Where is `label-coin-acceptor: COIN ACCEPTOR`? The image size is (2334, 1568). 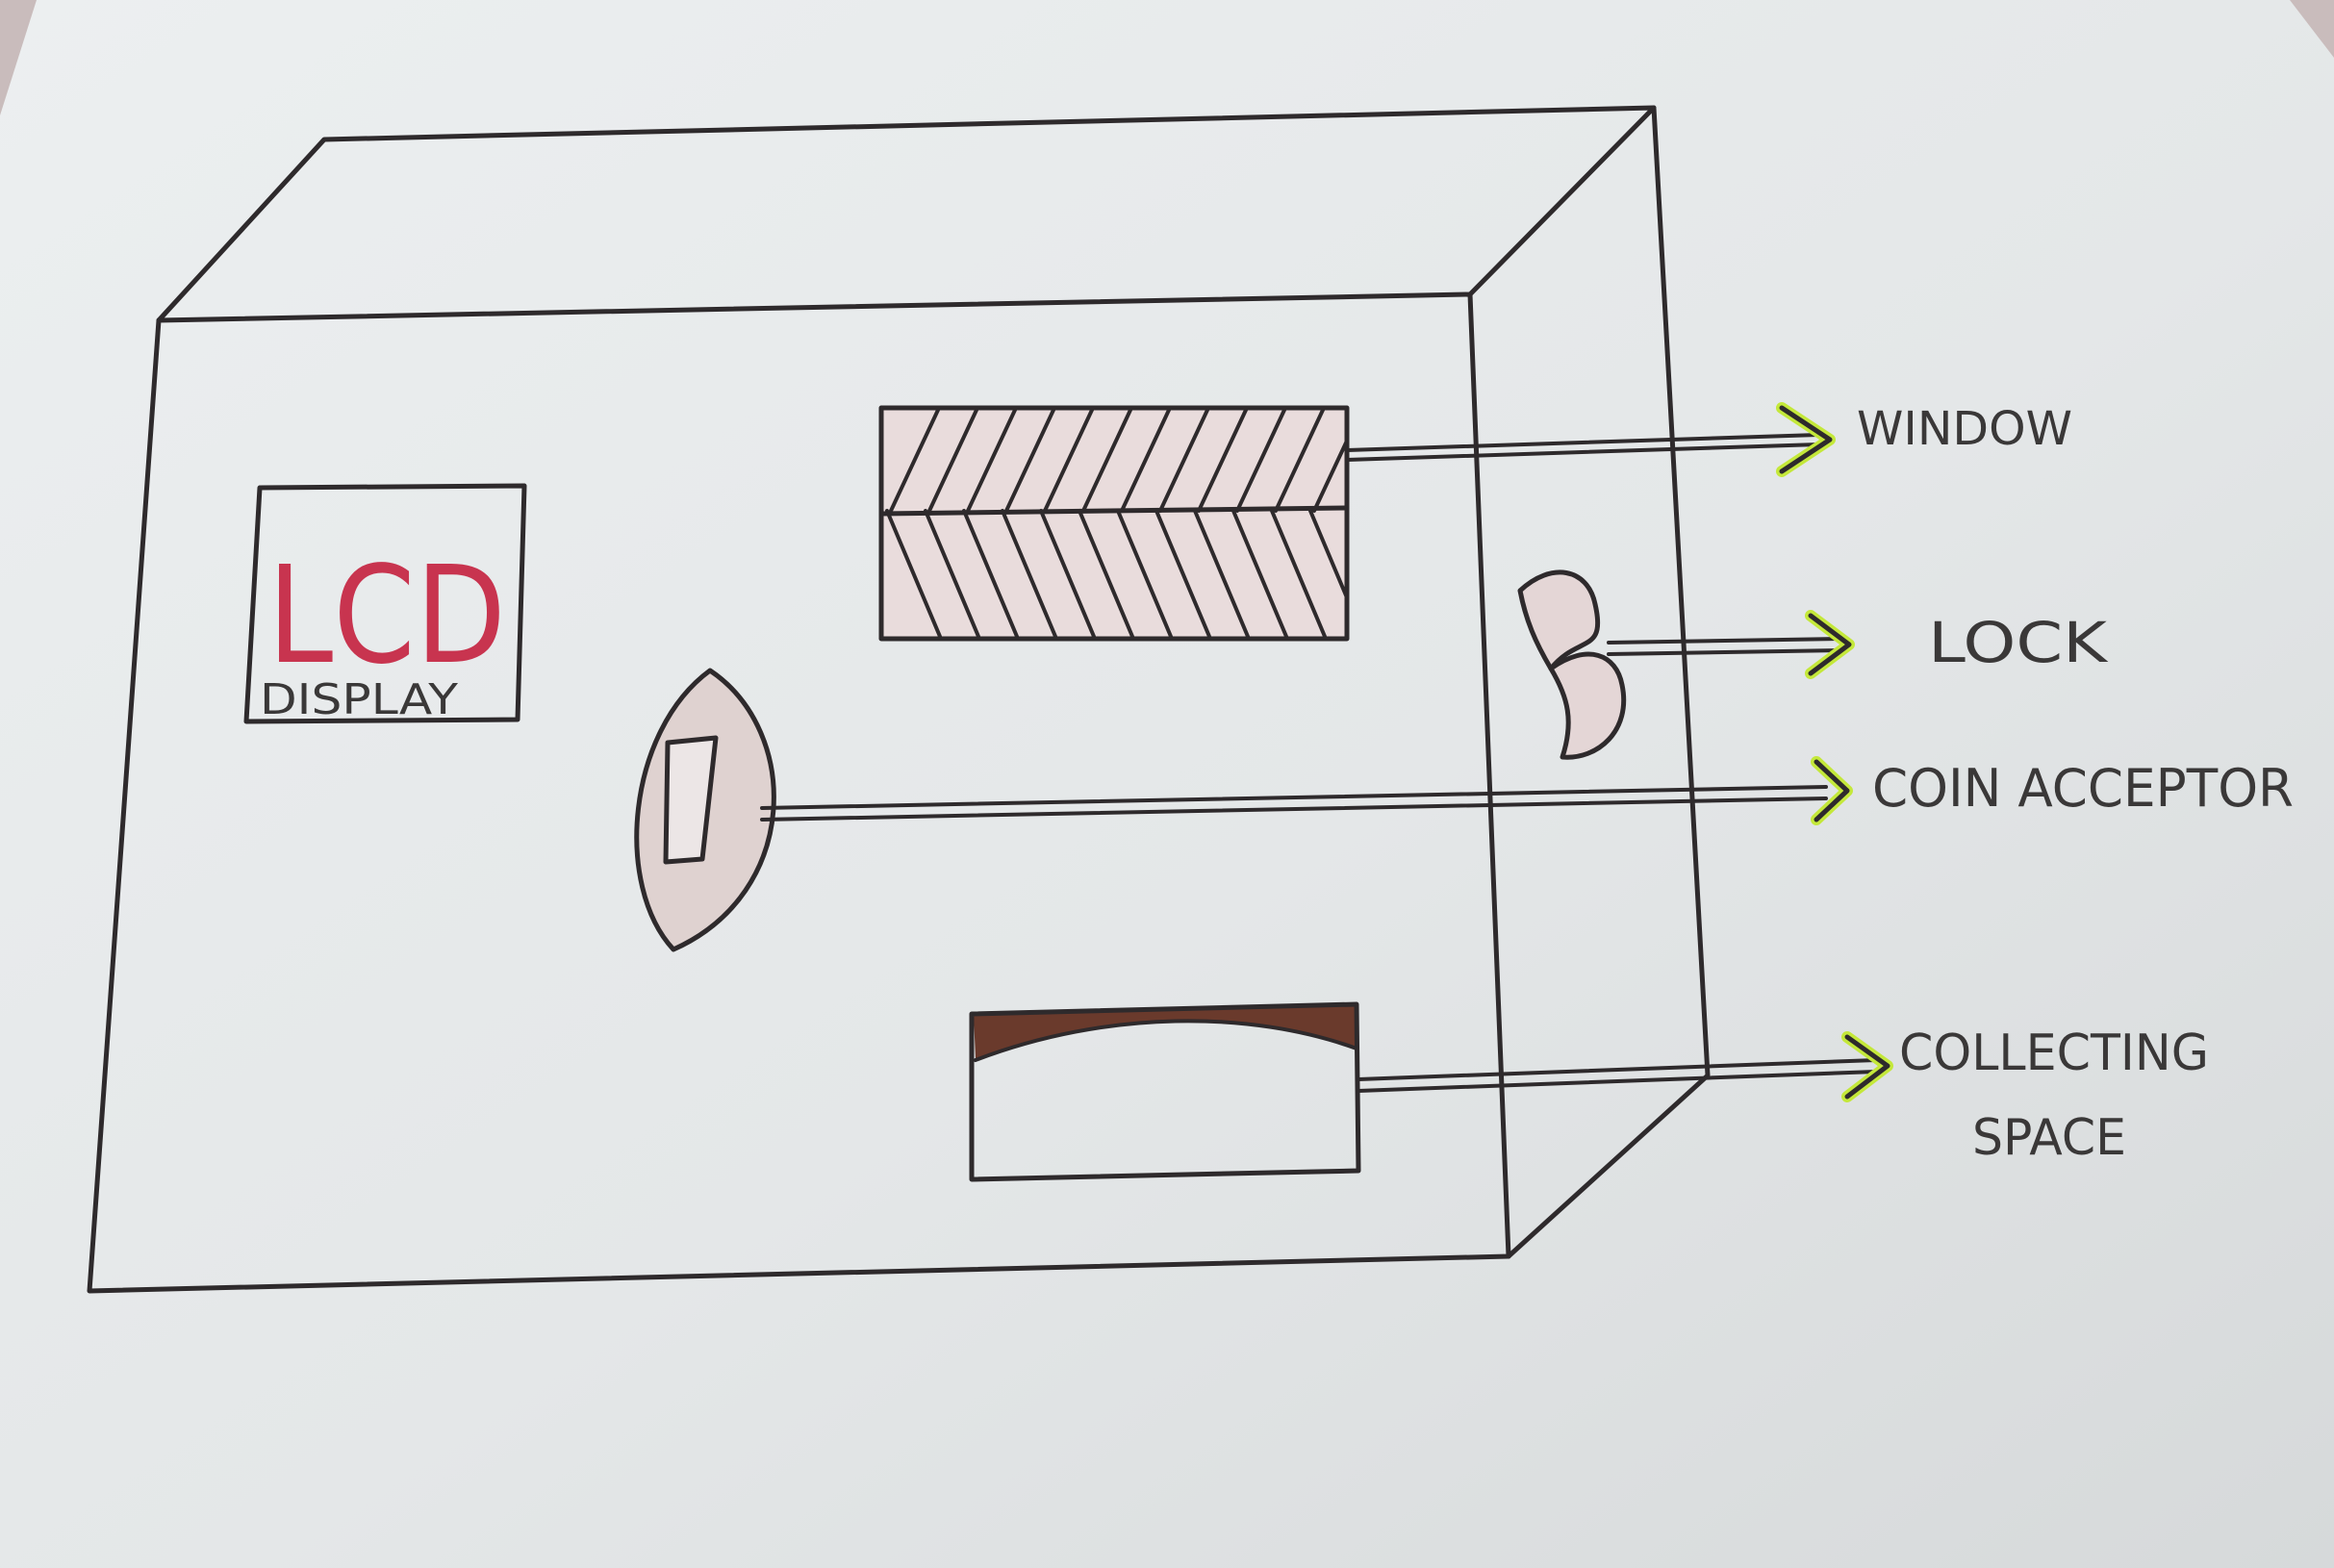 label-coin-acceptor: COIN ACCEPTOR is located at coordinates (2083, 788).